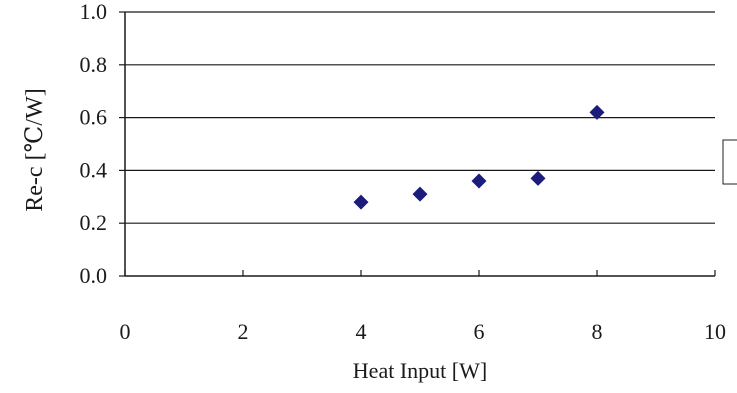 The width and height of the screenshot is (737, 393). What do you see at coordinates (35, 149) in the screenshot?
I see `y-axis-title: Re-c [℃/W]` at bounding box center [35, 149].